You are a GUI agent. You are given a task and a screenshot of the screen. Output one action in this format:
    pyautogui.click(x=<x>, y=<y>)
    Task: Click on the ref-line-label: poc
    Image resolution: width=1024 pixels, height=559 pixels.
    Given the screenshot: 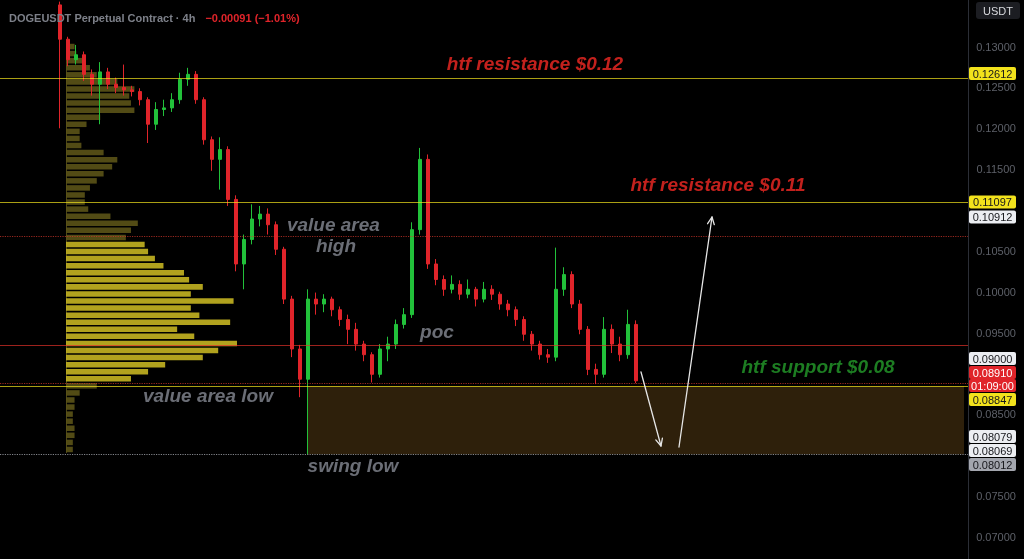 What is the action you would take?
    pyautogui.click(x=437, y=332)
    